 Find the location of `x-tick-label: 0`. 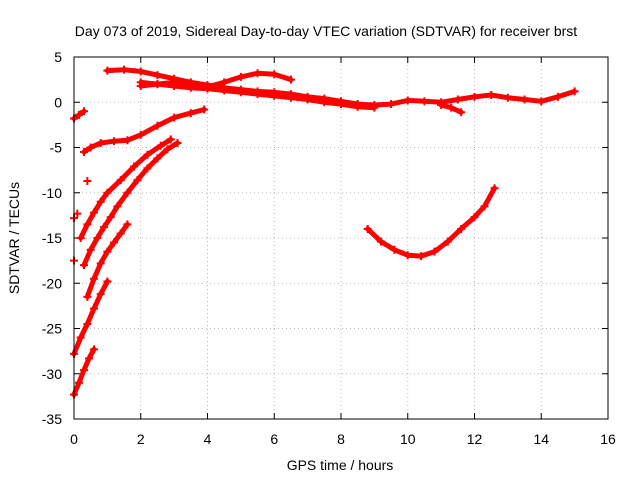

x-tick-label: 0 is located at coordinates (74, 439).